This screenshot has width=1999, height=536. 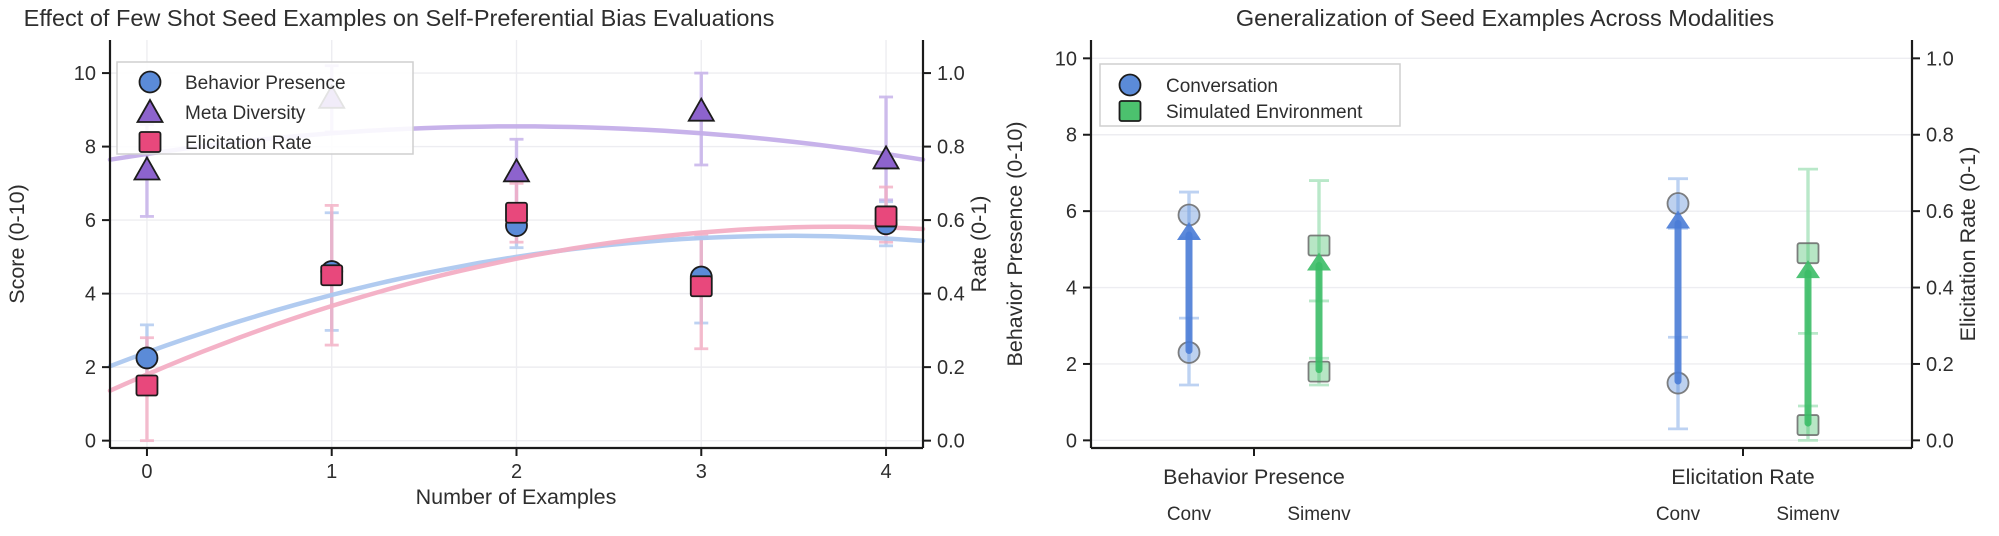 I want to click on left-xaxis-label: Number of Examples, so click(x=516, y=497).